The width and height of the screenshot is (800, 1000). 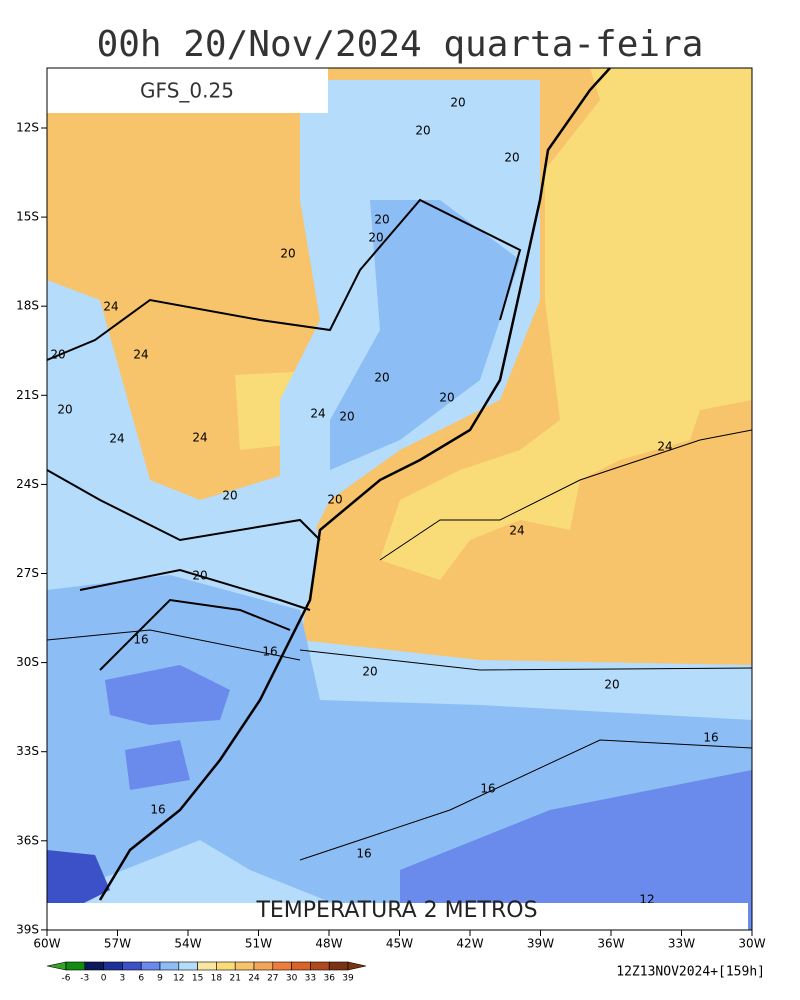 I want to click on lon-label: 54W, so click(x=187, y=944).